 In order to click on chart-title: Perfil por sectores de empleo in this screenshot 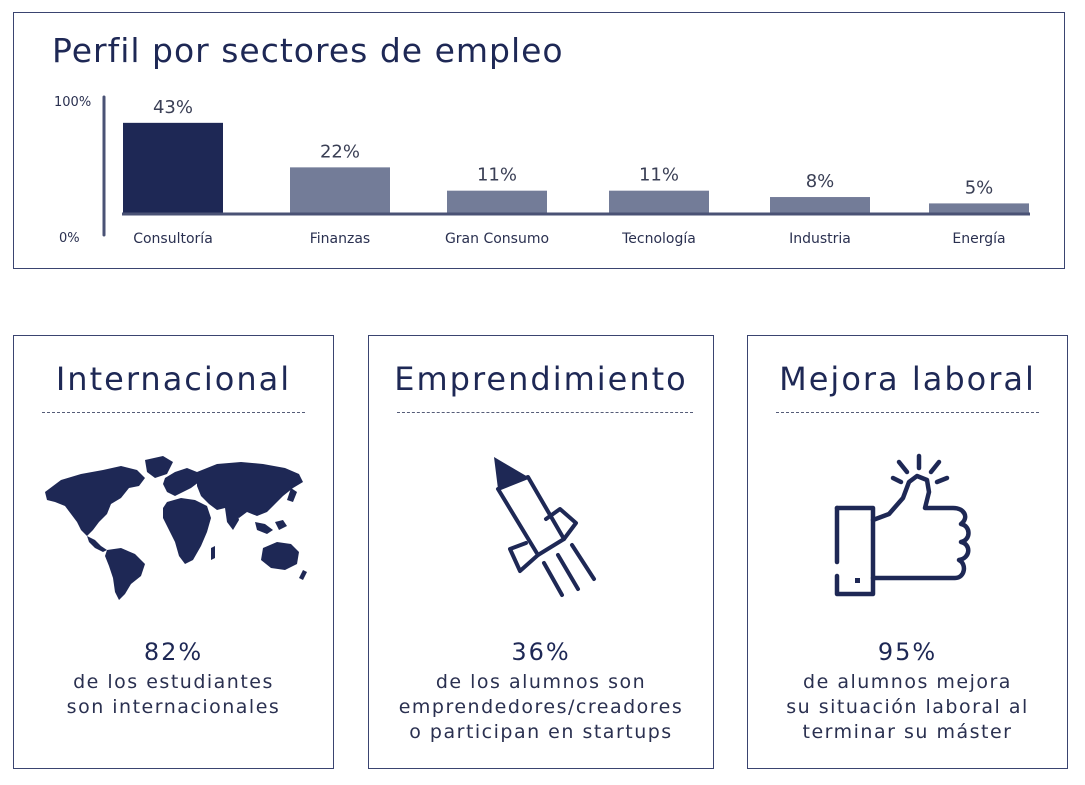, I will do `click(308, 50)`.